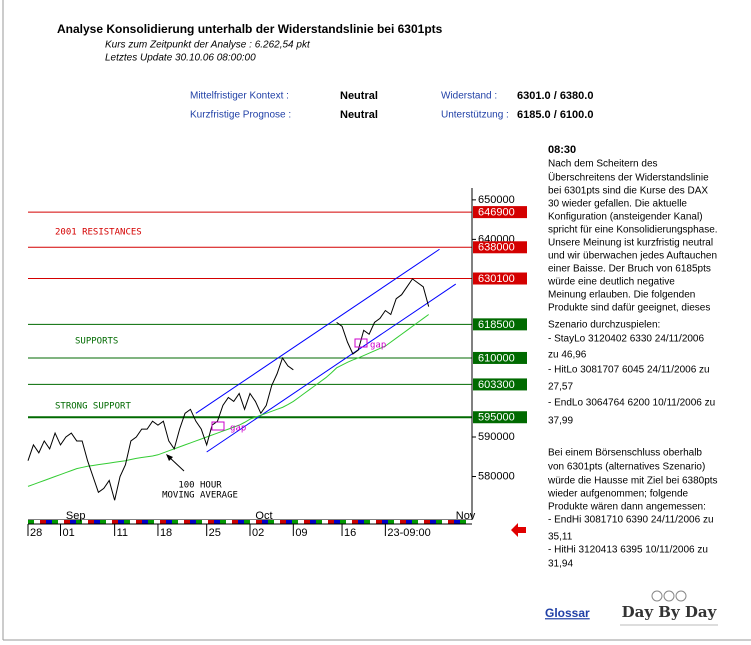 Image resolution: width=751 pixels, height=645 pixels. What do you see at coordinates (626, 467) in the screenshot?
I see `comment-line: von 6301pts (alternatives Szenario)` at bounding box center [626, 467].